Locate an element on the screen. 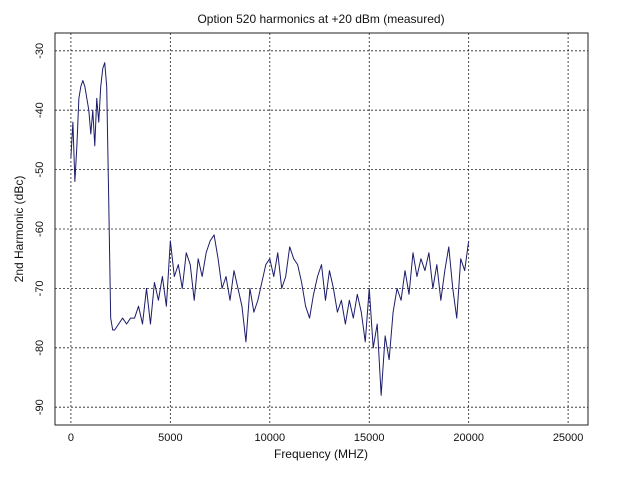  x-axis-label: Frequency (MHZ) is located at coordinates (321, 454).